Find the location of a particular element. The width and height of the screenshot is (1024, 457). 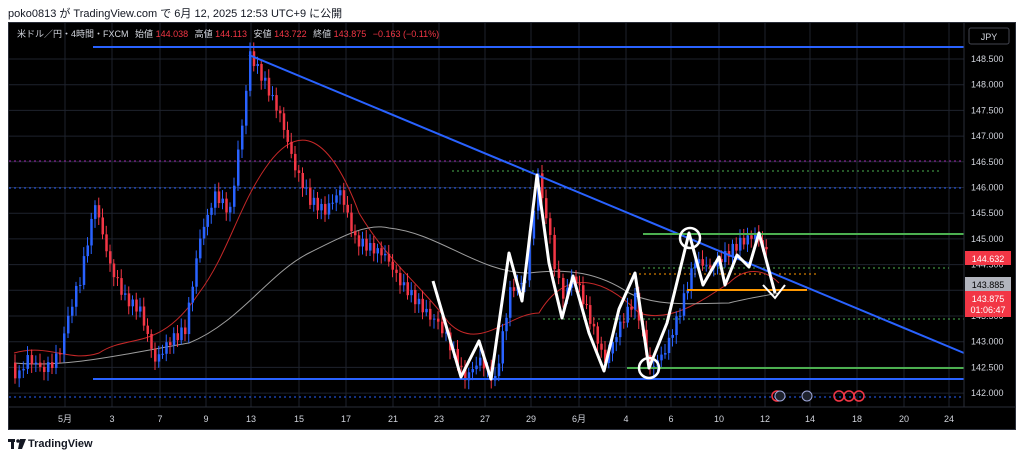

footer-brand: TradingView is located at coordinates (60, 444).